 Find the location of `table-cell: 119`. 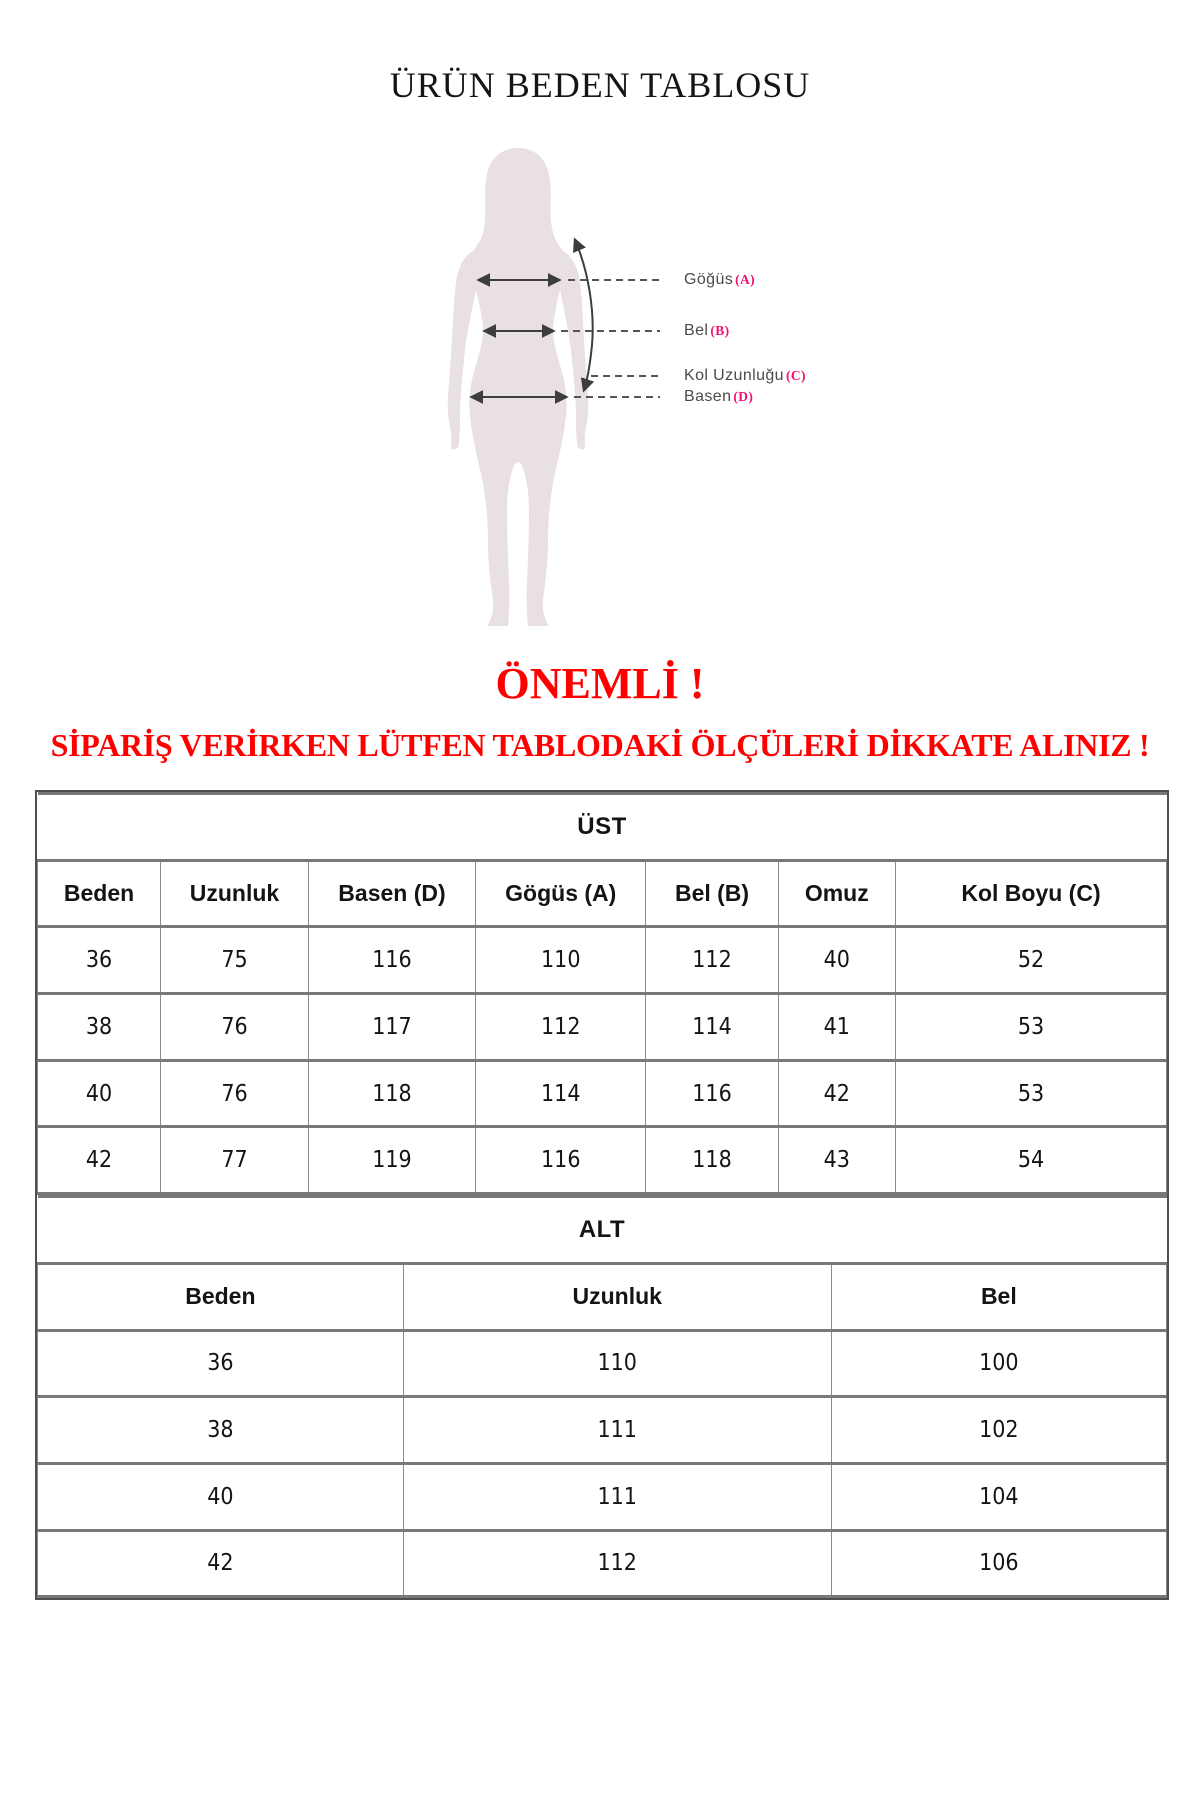

table-cell: 119 is located at coordinates (392, 1160).